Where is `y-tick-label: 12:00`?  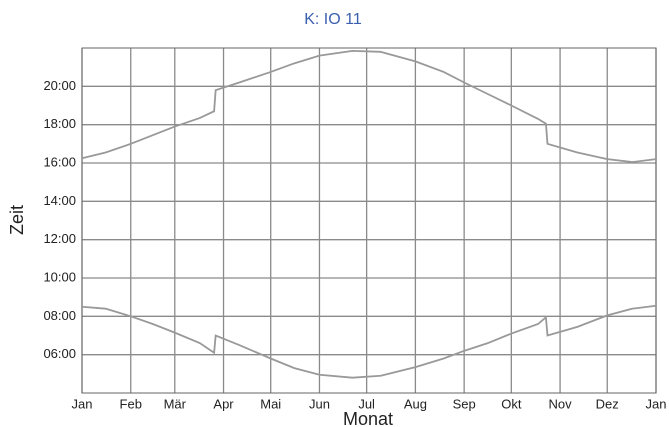 y-tick-label: 12:00 is located at coordinates (59, 238).